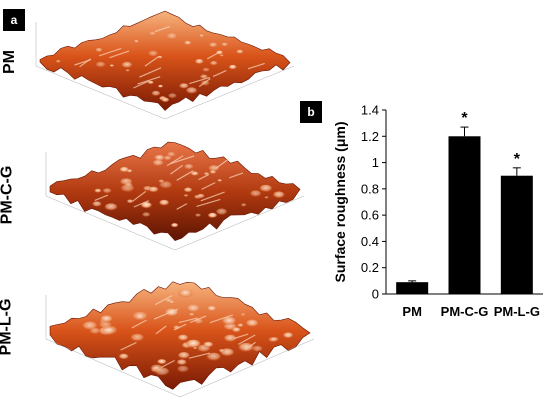 This screenshot has height=414, width=550. What do you see at coordinates (516, 234) in the screenshot?
I see `bar-pm-l-g` at bounding box center [516, 234].